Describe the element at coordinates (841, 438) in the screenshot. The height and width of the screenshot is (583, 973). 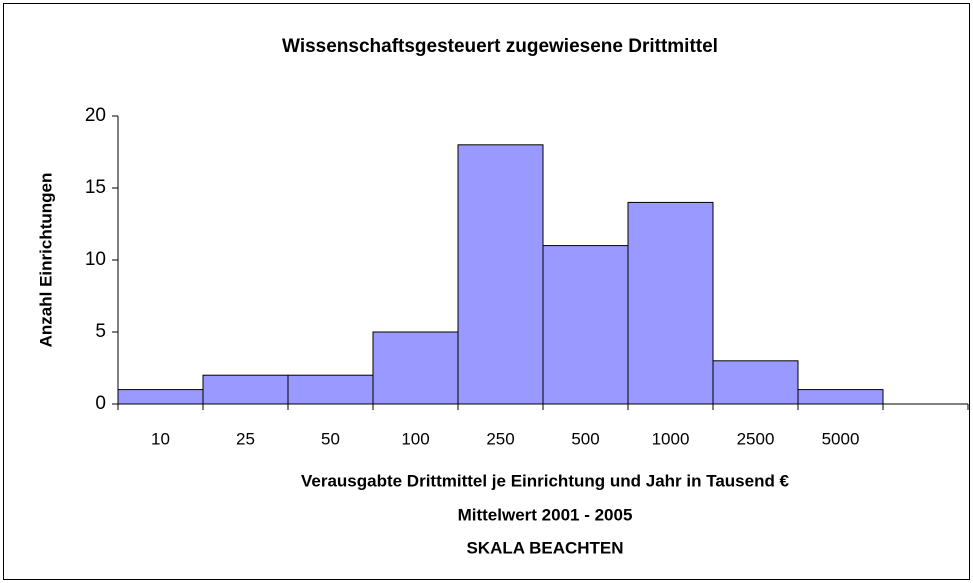
I see `x-tick-label: 5000` at that location.